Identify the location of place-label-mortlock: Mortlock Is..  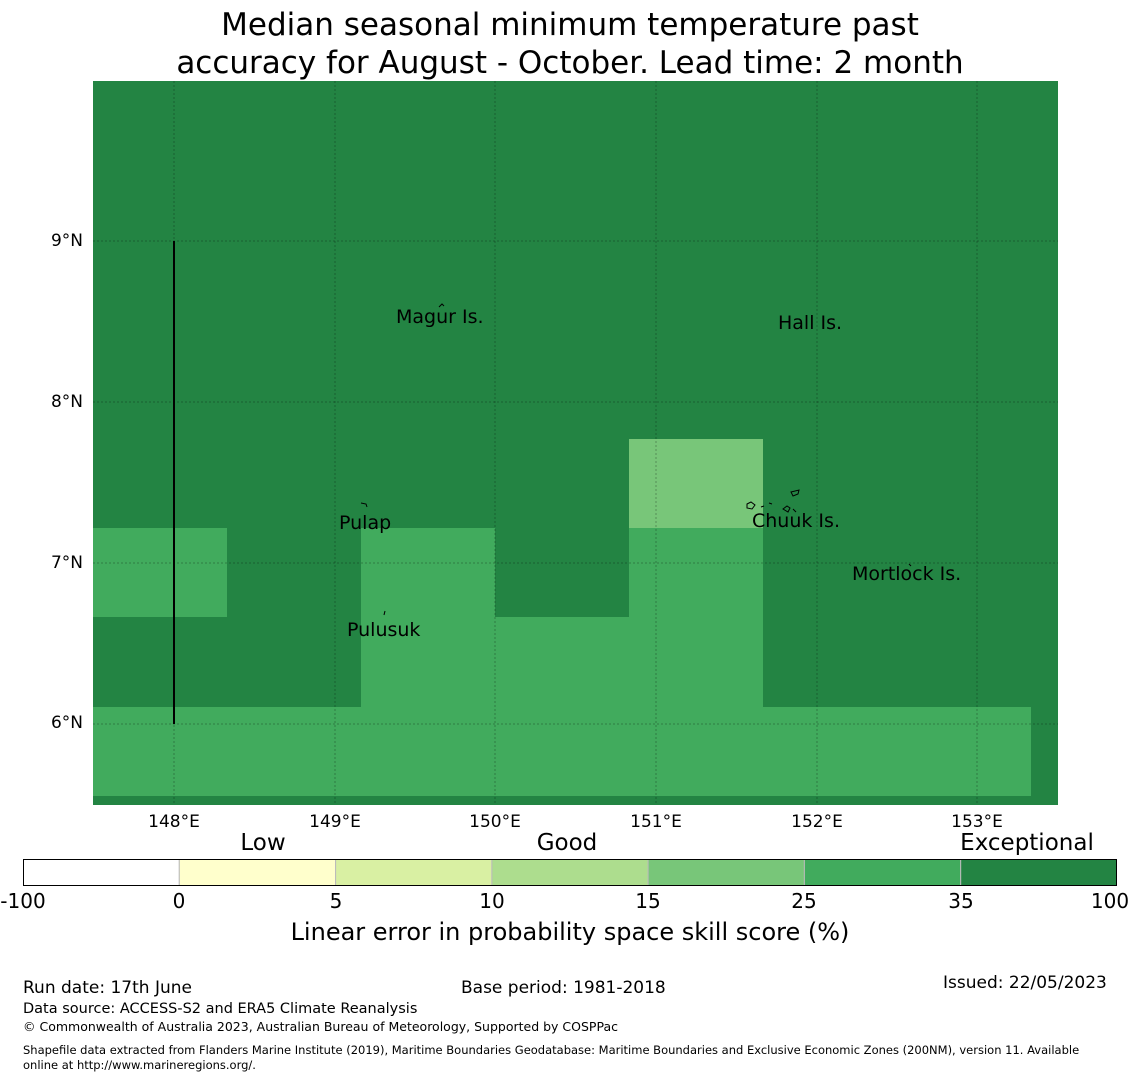
(906, 574).